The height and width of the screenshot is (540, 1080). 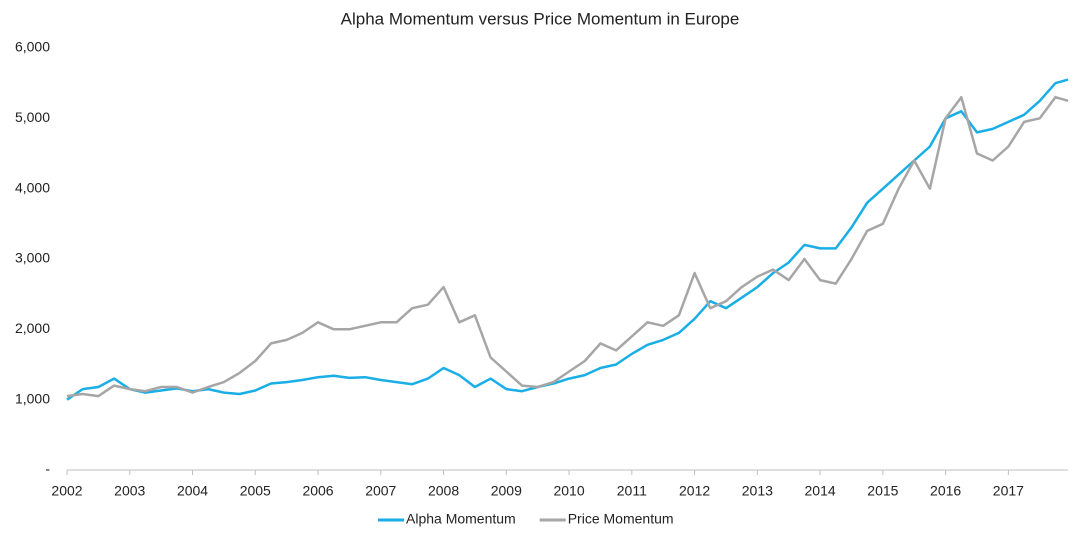 What do you see at coordinates (32, 117) in the screenshot?
I see `y-tick-label: 5,000` at bounding box center [32, 117].